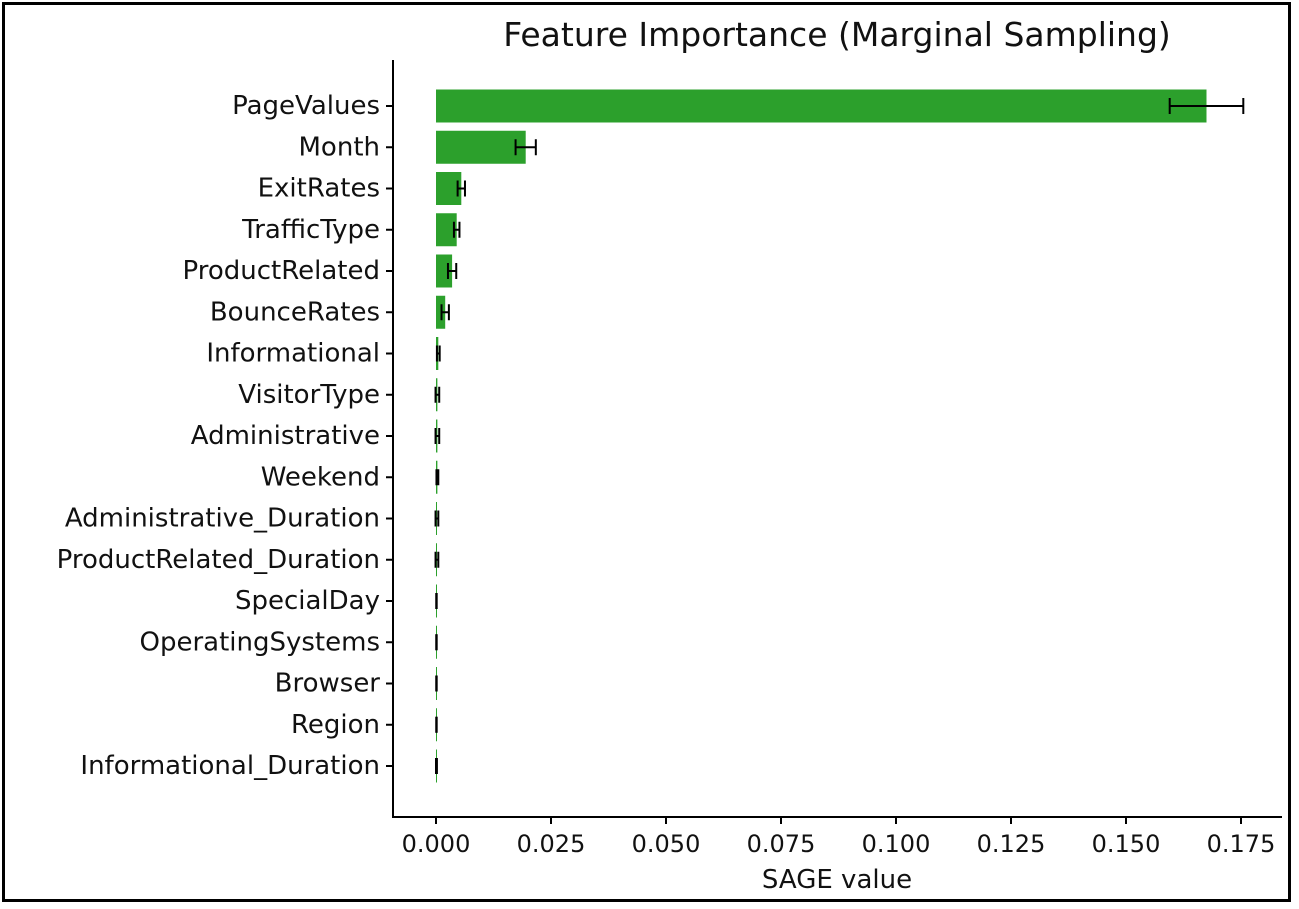 Image resolution: width=1299 pixels, height=909 pixels. What do you see at coordinates (896, 844) in the screenshot?
I see `x-tick-label: 0.100` at bounding box center [896, 844].